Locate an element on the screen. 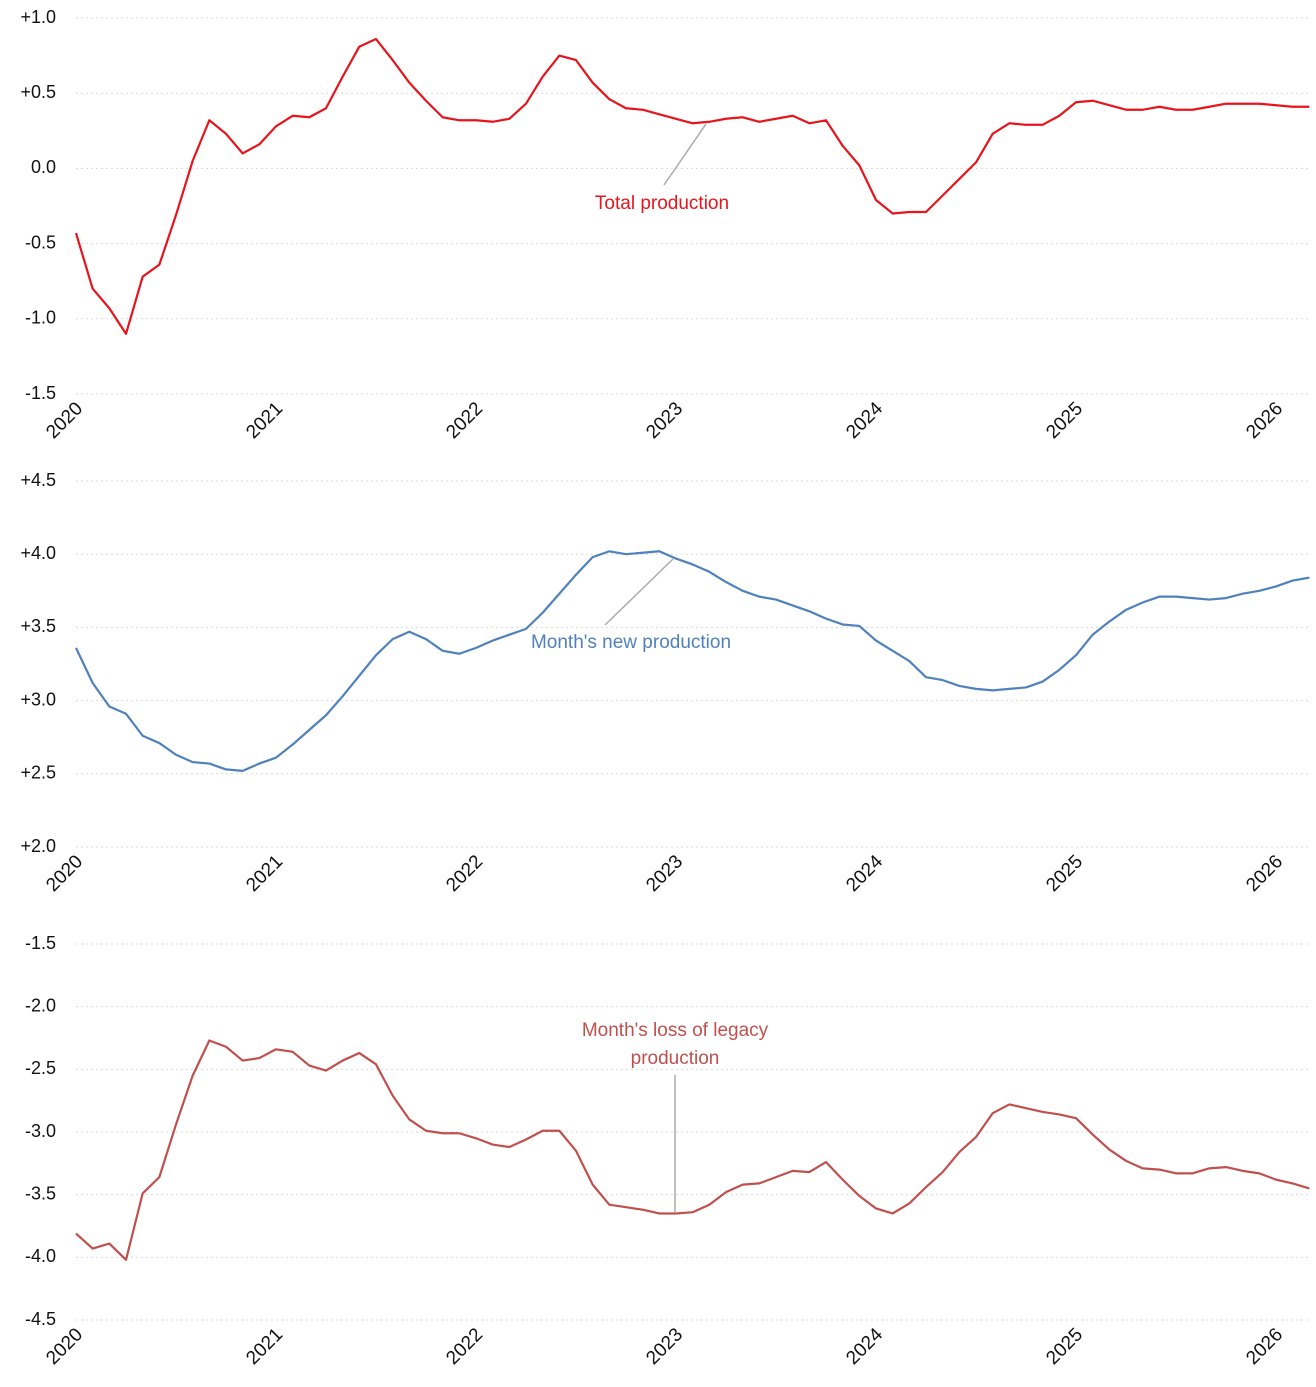 The width and height of the screenshot is (1316, 1387). y-tick-label: -2.0 is located at coordinates (40, 1005).